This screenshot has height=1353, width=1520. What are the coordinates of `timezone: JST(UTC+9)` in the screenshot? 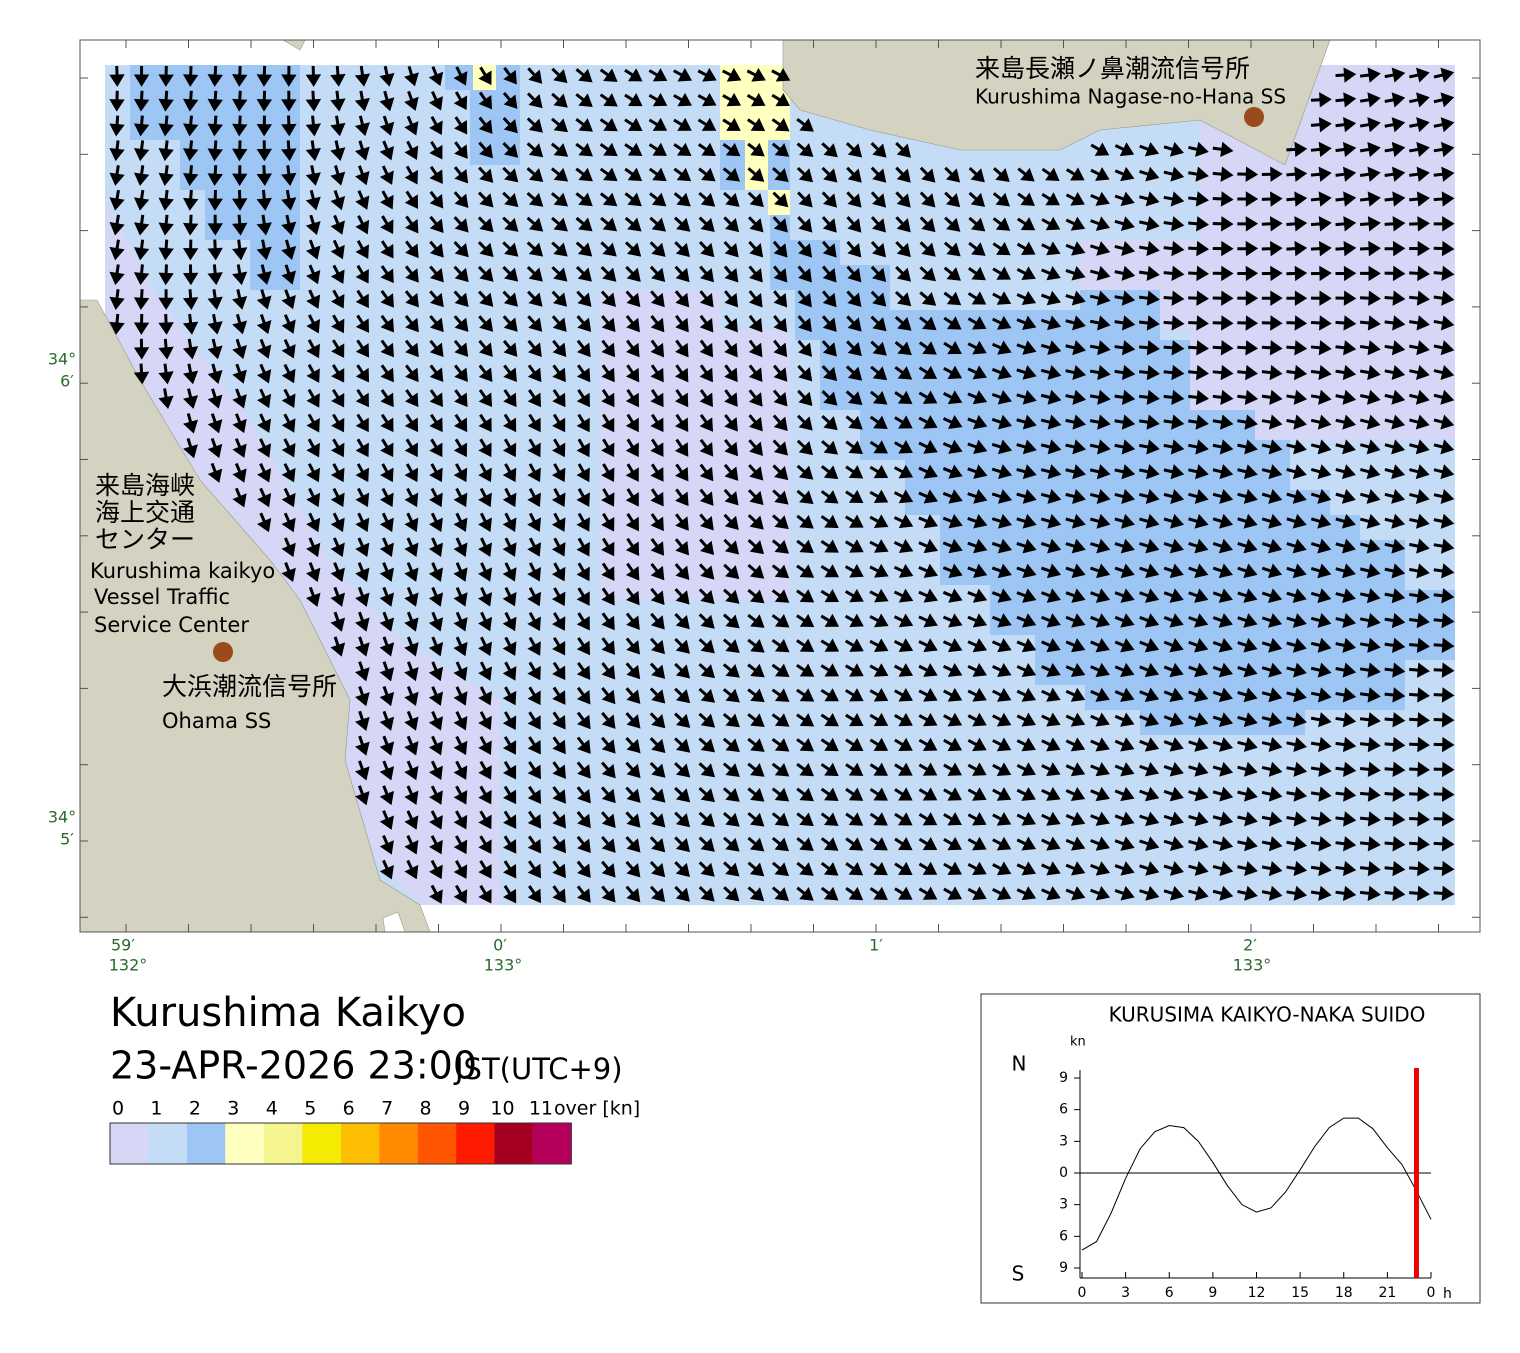 It's located at (538, 1069).